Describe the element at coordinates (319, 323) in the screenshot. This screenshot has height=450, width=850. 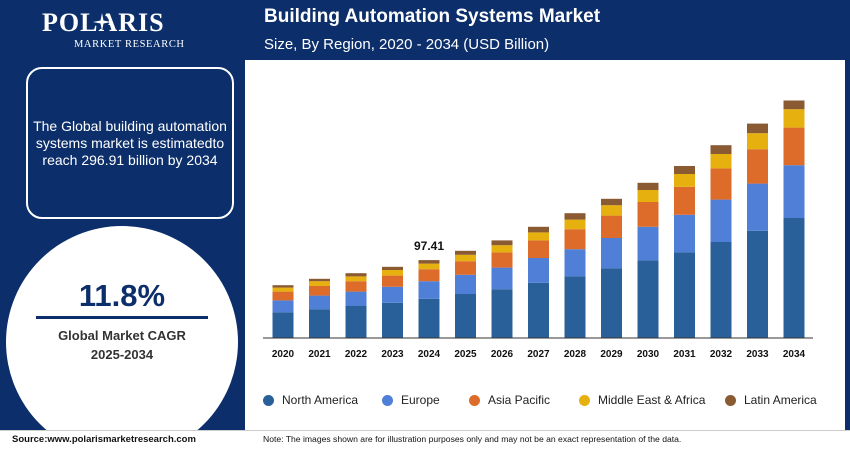
I see `bar-segment-2021-north-america` at that location.